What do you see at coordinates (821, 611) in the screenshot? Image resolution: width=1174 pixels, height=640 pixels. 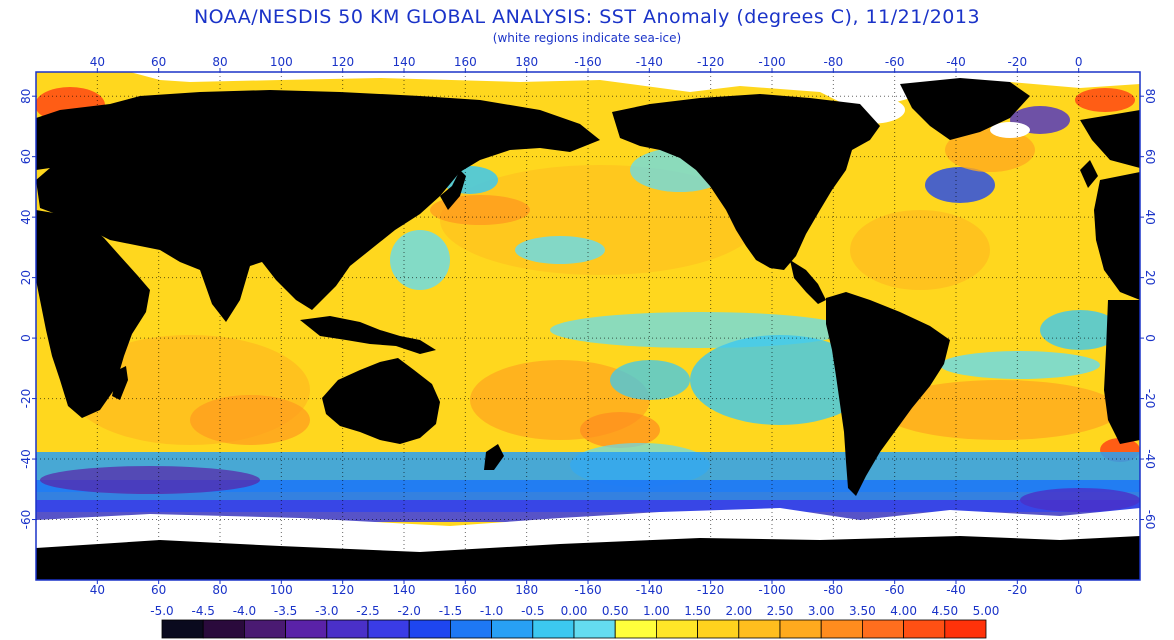 I see `colorbar-label: 3.00` at bounding box center [821, 611].